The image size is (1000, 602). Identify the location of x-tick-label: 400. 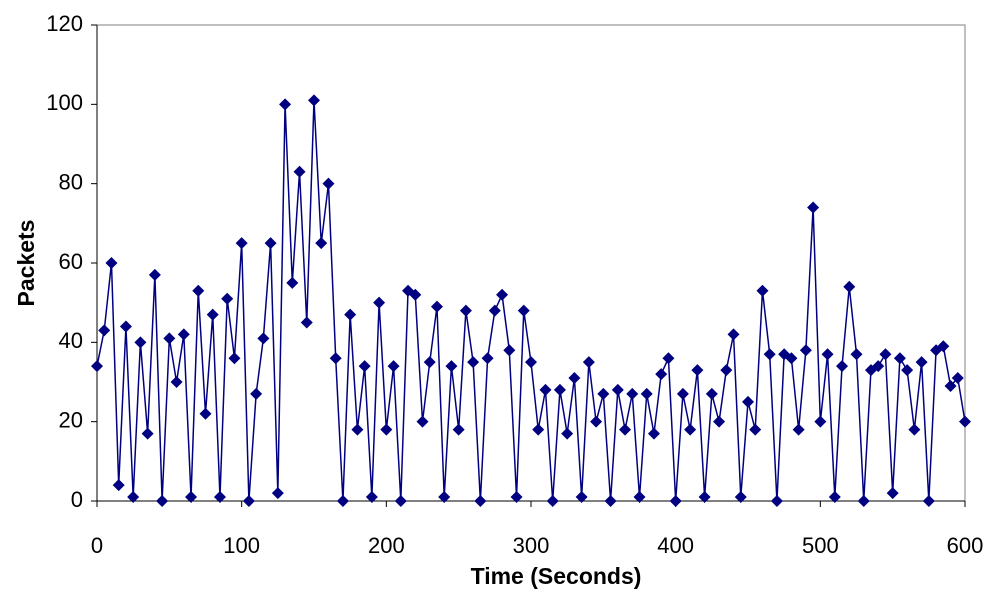
(675, 545).